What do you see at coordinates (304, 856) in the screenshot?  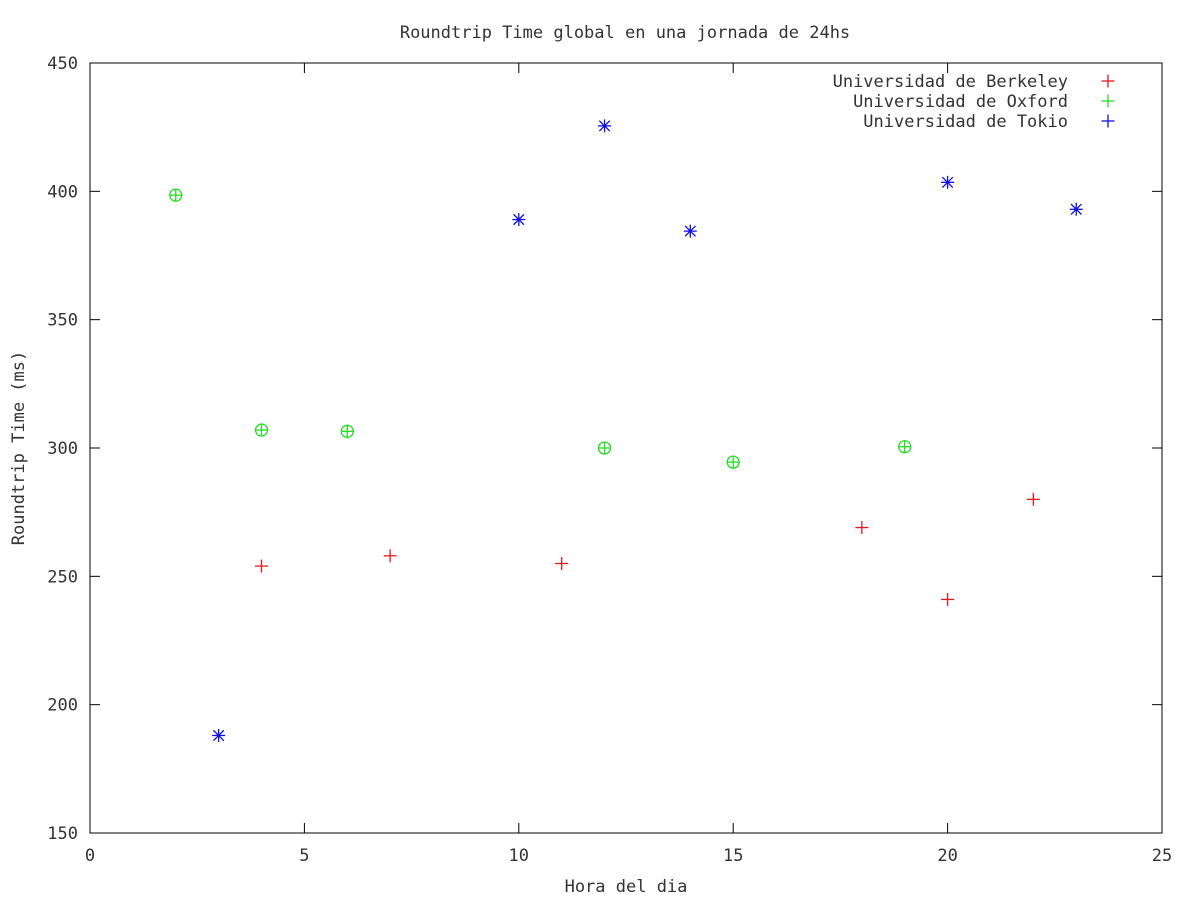 I see `x-tick-label: 5` at bounding box center [304, 856].